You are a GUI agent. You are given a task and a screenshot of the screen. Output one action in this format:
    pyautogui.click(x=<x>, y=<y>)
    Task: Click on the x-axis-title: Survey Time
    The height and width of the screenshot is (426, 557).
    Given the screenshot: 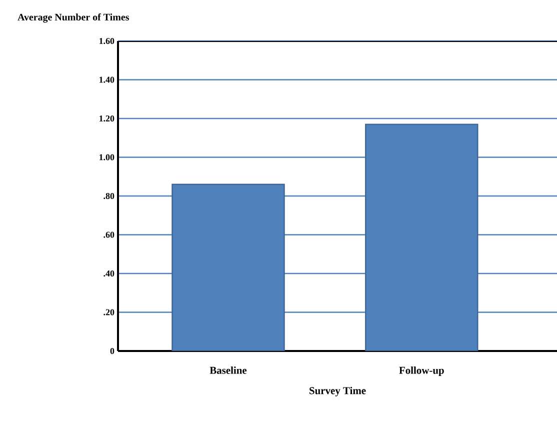 What is the action you would take?
    pyautogui.click(x=338, y=391)
    